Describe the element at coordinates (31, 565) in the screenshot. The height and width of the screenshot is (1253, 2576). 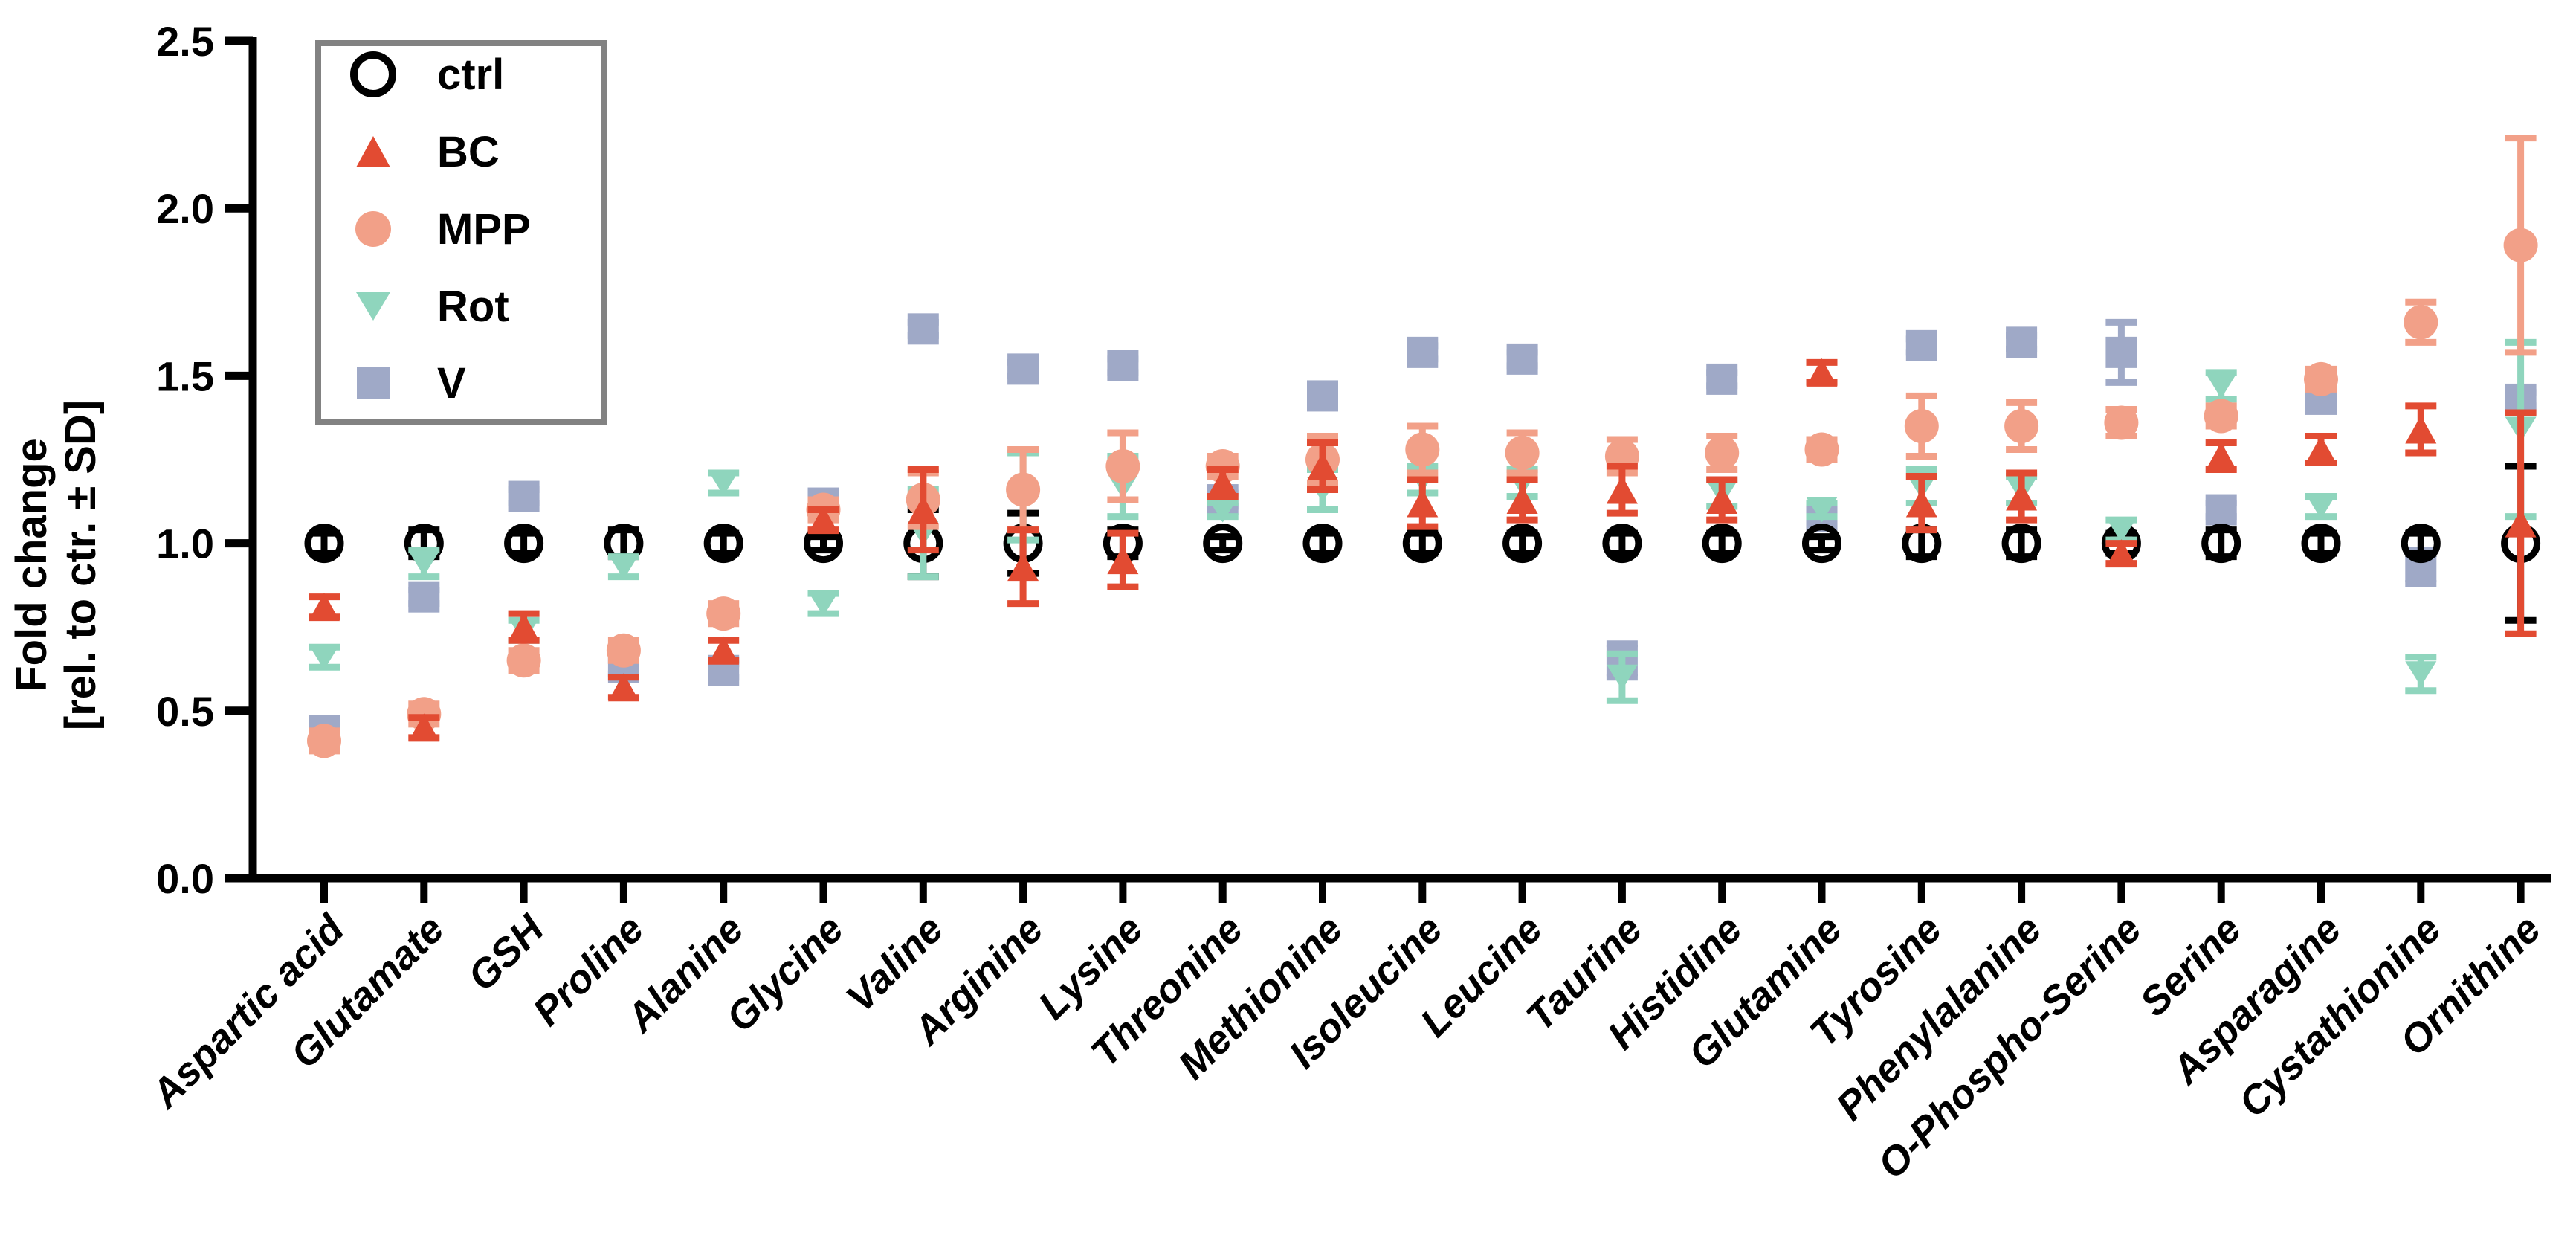
I see `y-axis-title-line1: Fold change` at that location.